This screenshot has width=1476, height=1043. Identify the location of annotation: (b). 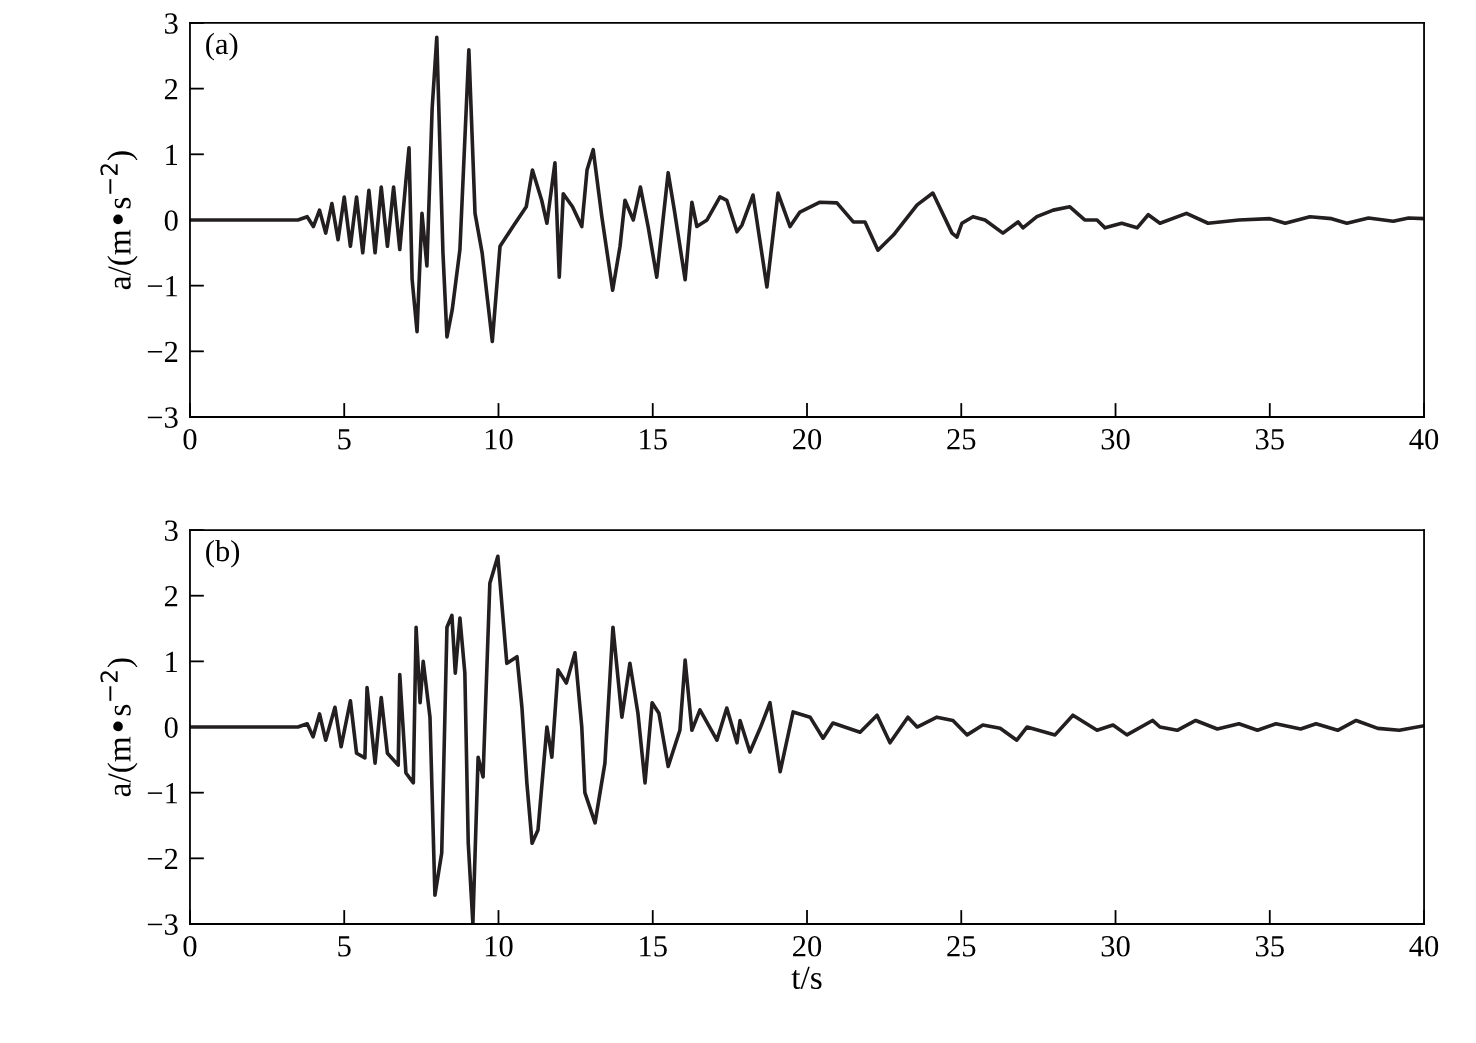
(223, 553).